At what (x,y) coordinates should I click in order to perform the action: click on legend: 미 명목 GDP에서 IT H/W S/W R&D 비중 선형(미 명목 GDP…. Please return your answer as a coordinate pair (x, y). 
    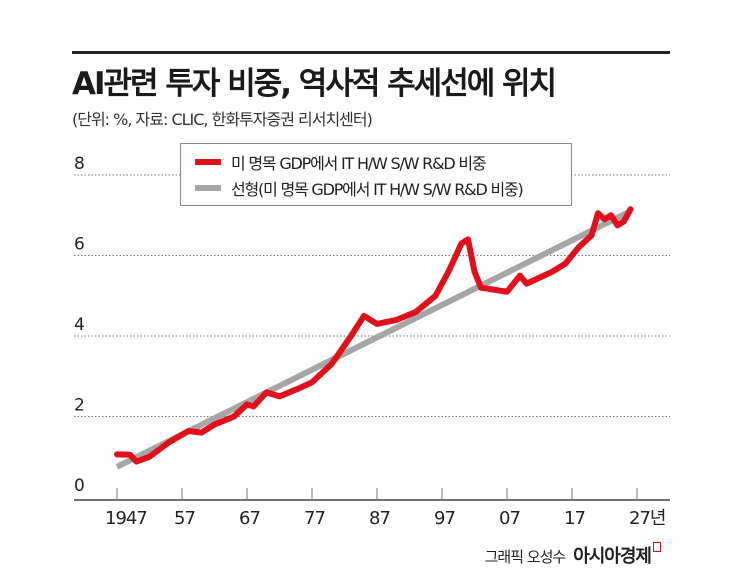
    Looking at the image, I should click on (376, 174).